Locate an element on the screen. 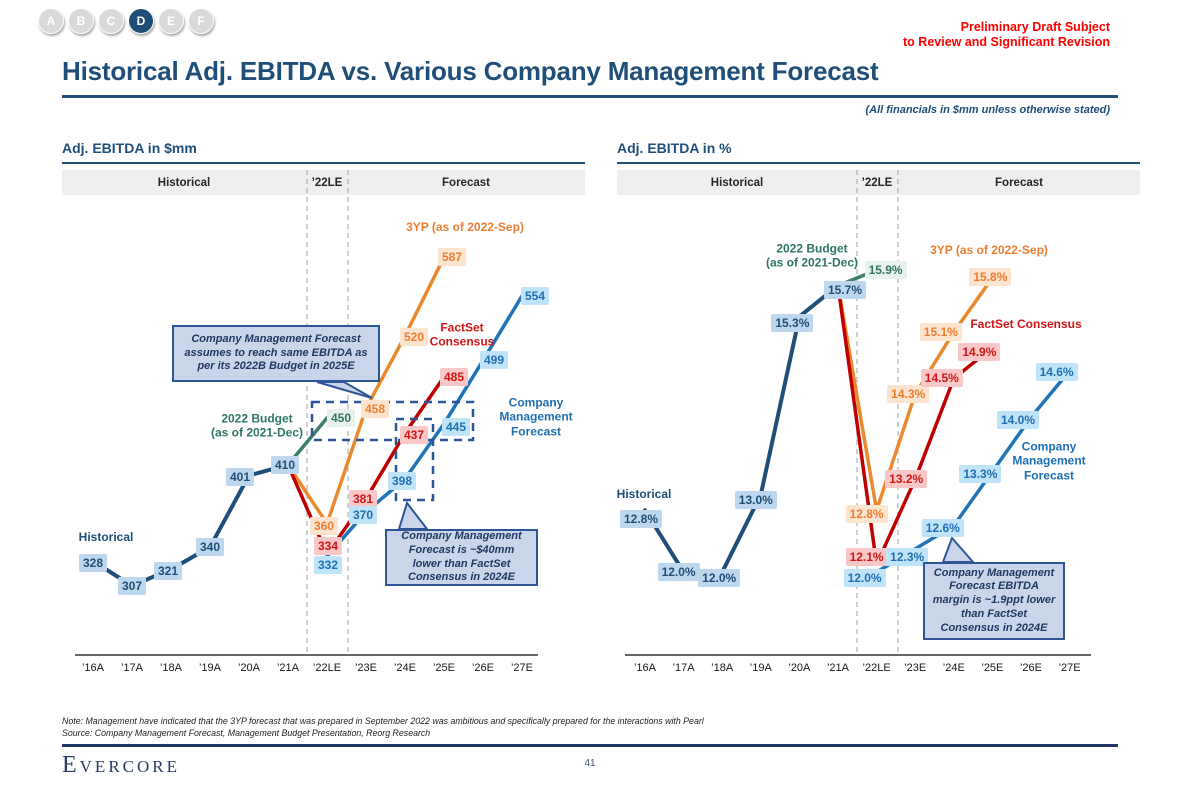 The height and width of the screenshot is (786, 1180). x-axis-label: ’17A is located at coordinates (683, 668).